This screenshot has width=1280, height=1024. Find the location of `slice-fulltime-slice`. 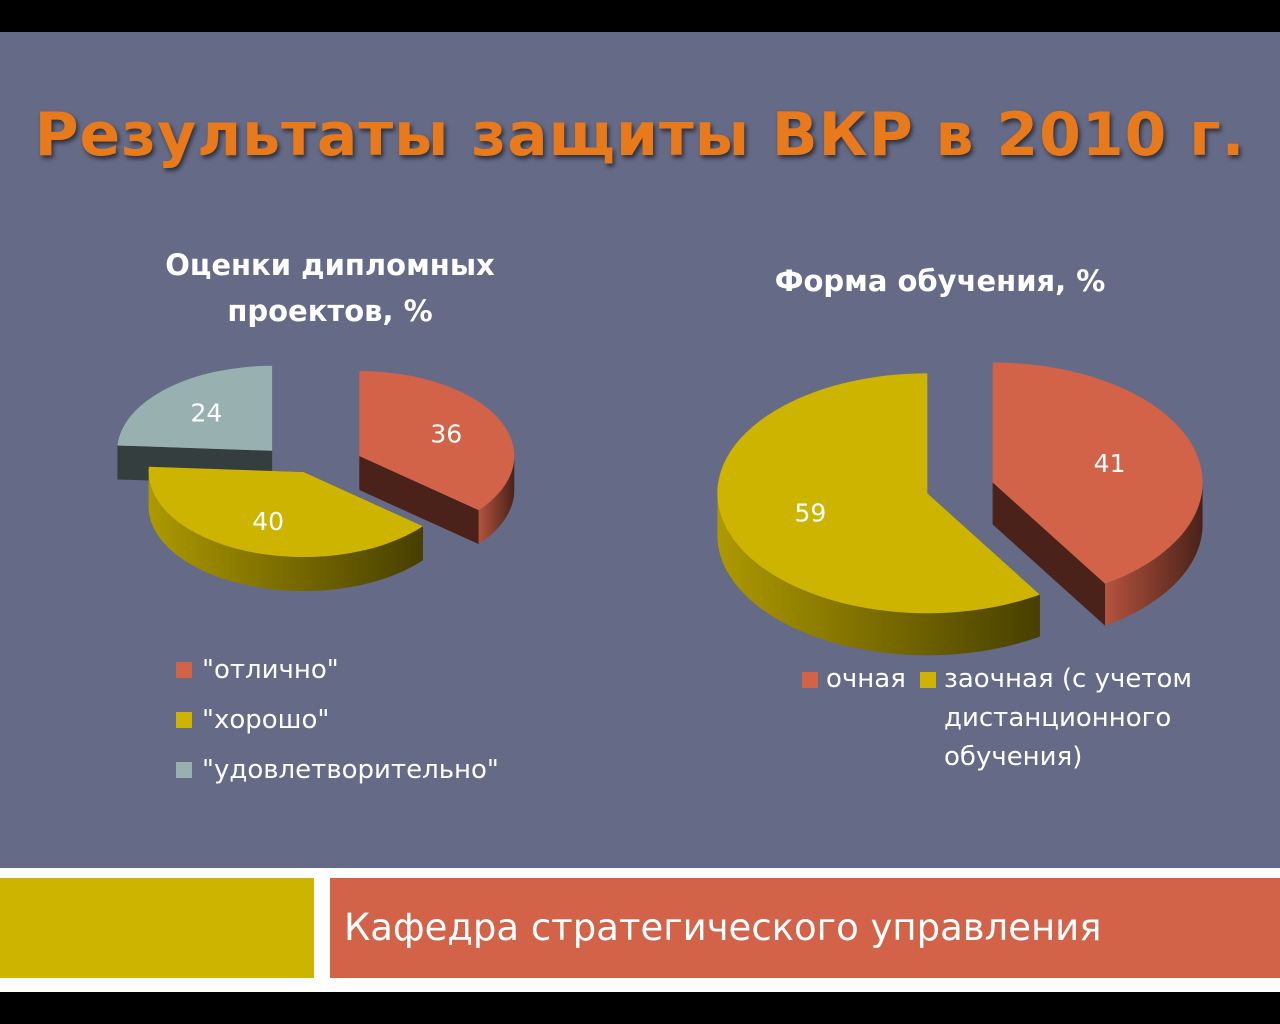

slice-fulltime-slice is located at coordinates (1097, 473).